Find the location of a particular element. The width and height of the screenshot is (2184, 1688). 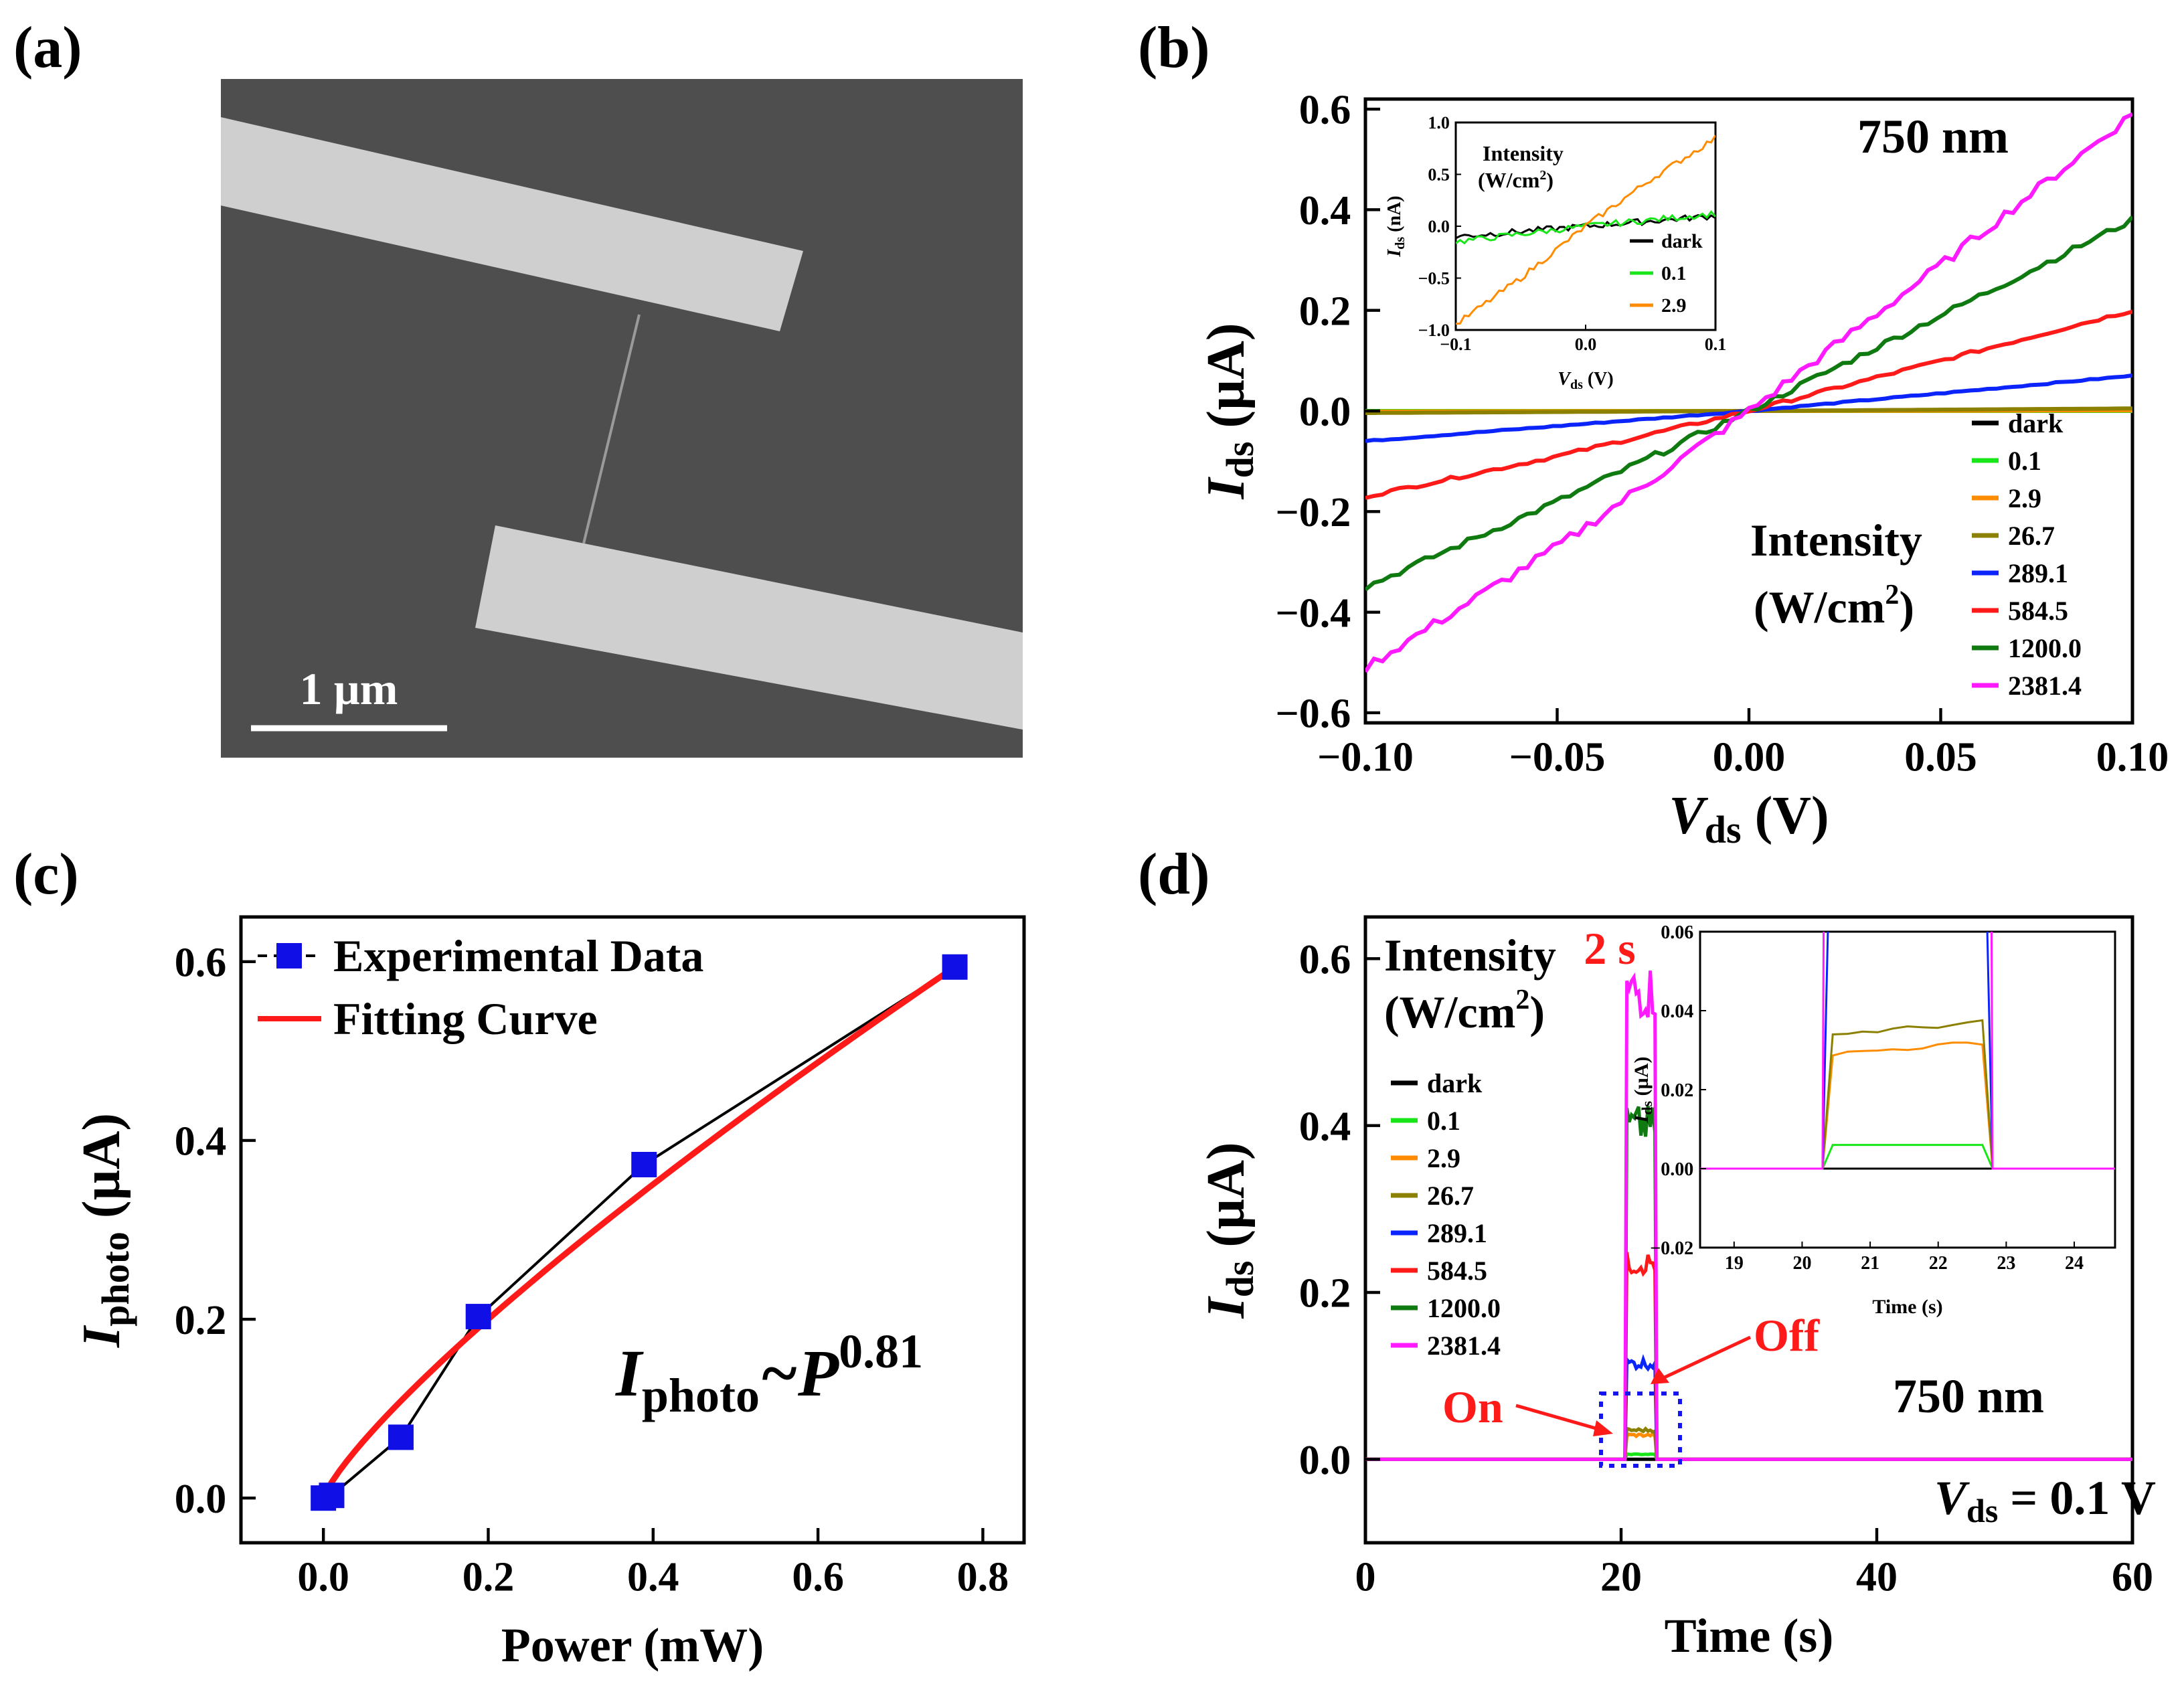

iv-y-tick-label: 0.2 is located at coordinates (1325, 311).